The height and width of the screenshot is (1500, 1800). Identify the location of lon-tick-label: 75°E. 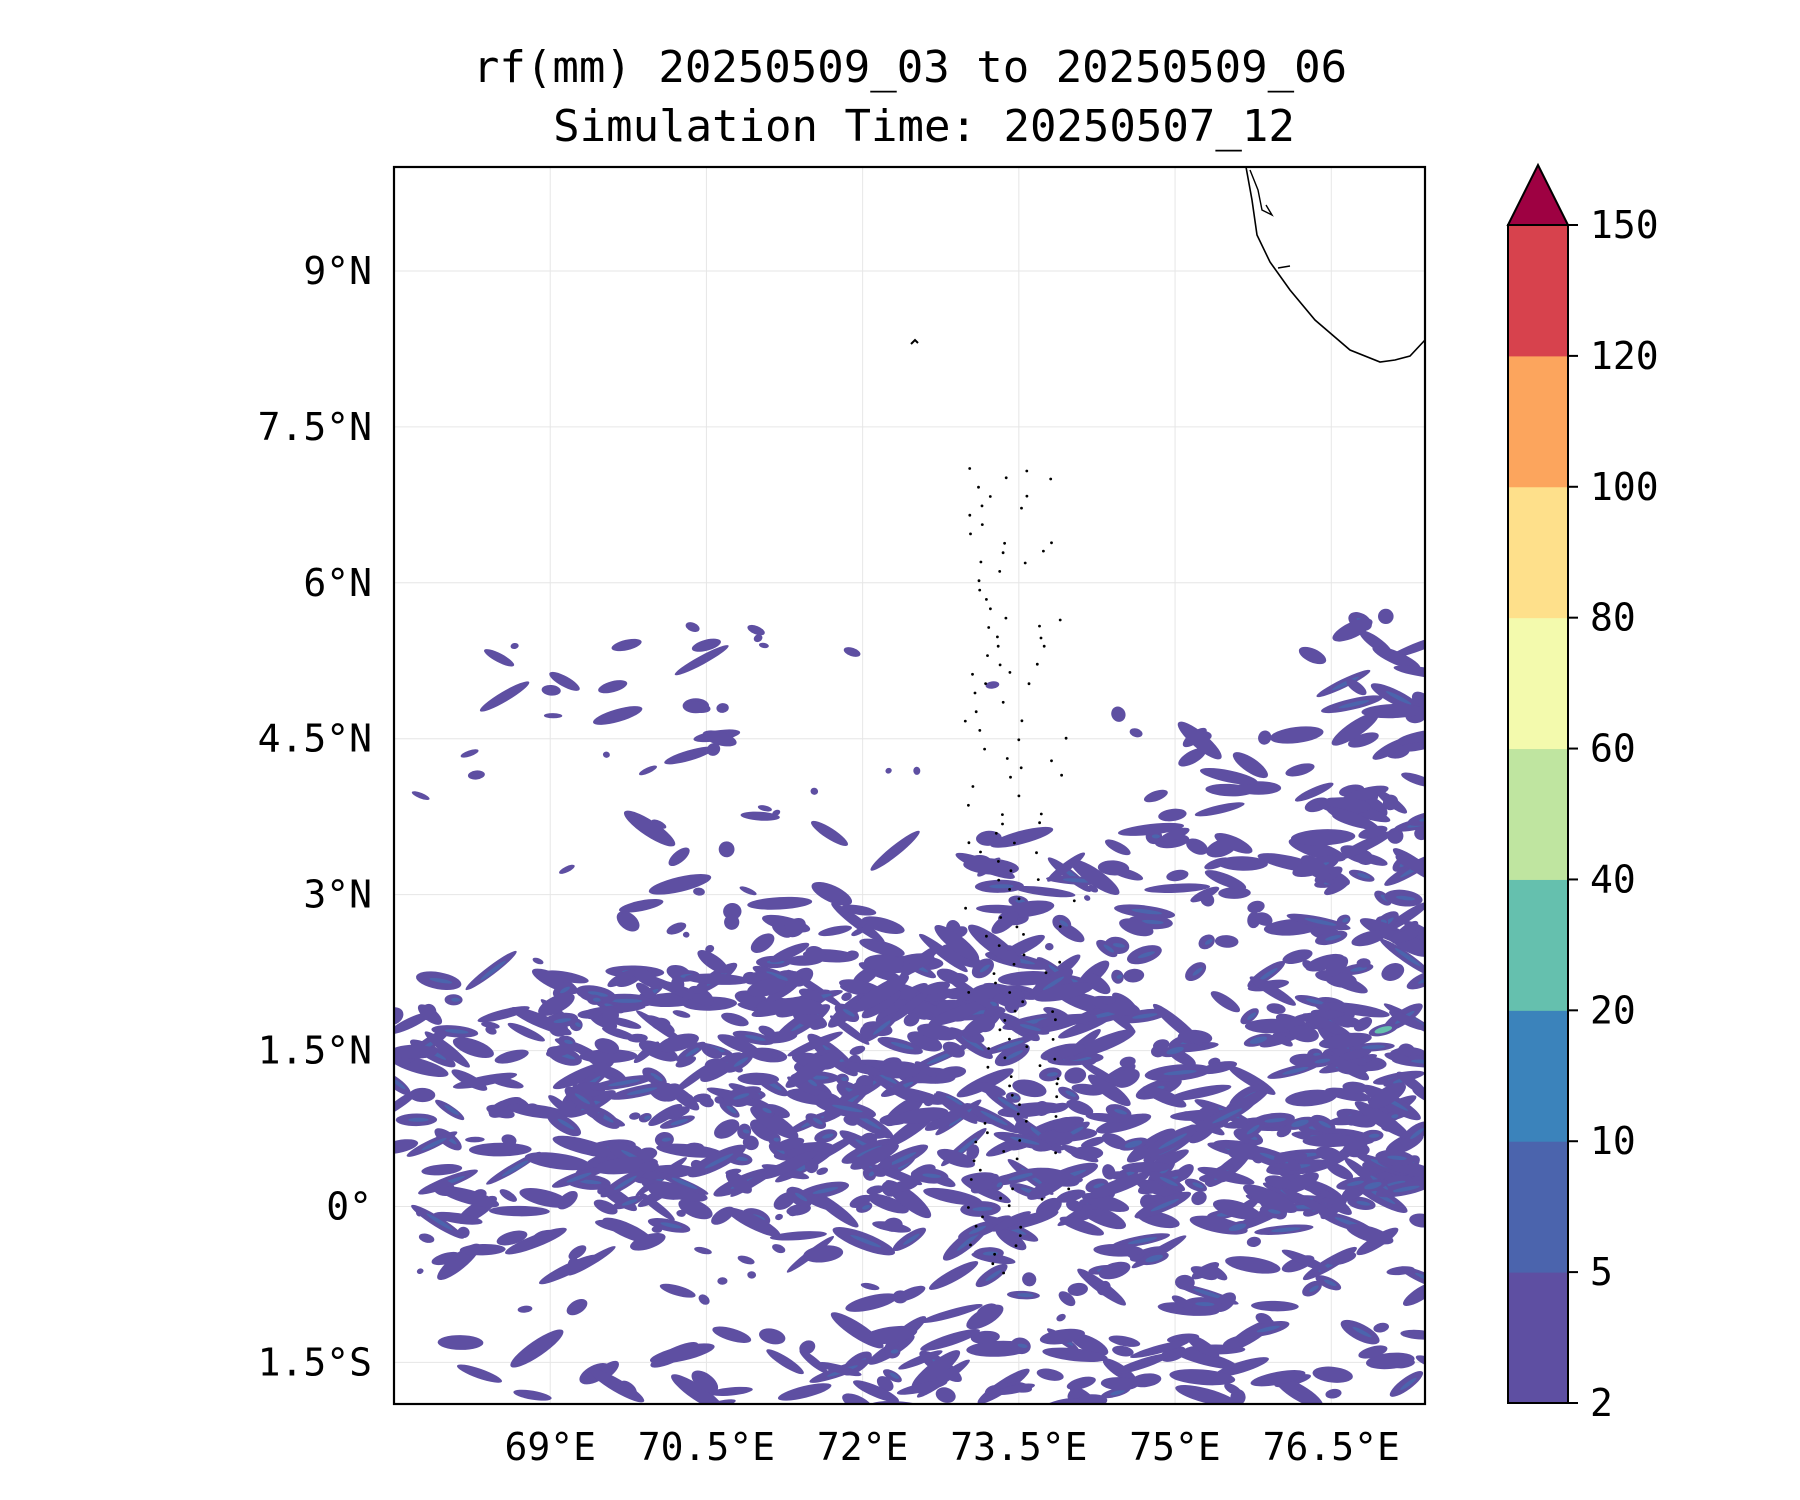
(1175, 1447).